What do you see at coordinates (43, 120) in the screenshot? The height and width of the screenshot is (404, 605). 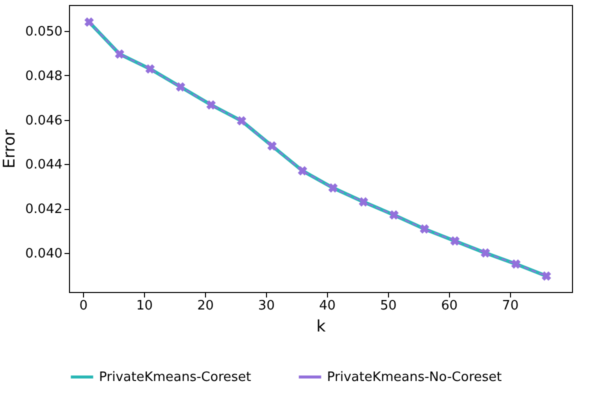 I see `y-tick-label: 0.046` at bounding box center [43, 120].